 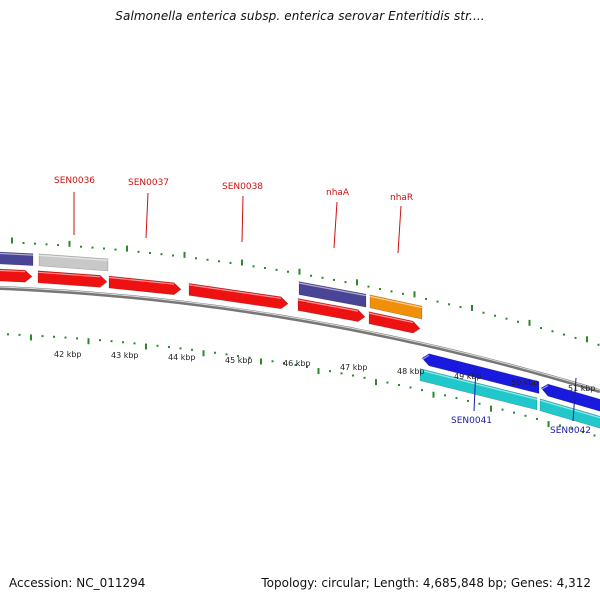 I want to click on kbp-label: 51 kbp, so click(x=582, y=388).